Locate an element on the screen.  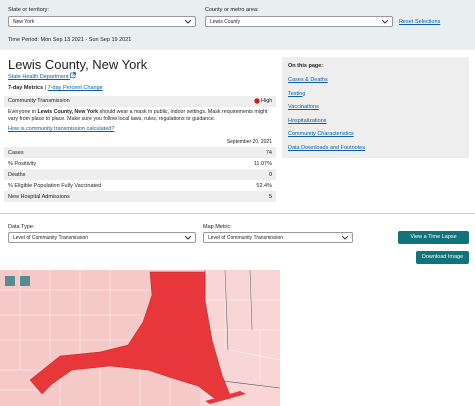
county-select: Lewis County is located at coordinates (299, 21).